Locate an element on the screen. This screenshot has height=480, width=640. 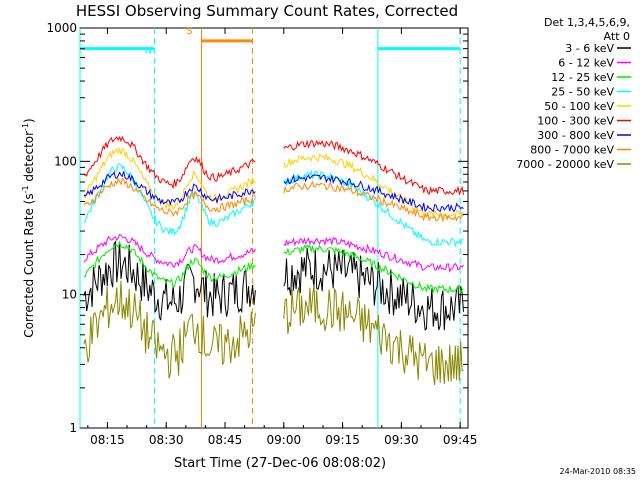
y-tick-label: 100 is located at coordinates (65, 161).